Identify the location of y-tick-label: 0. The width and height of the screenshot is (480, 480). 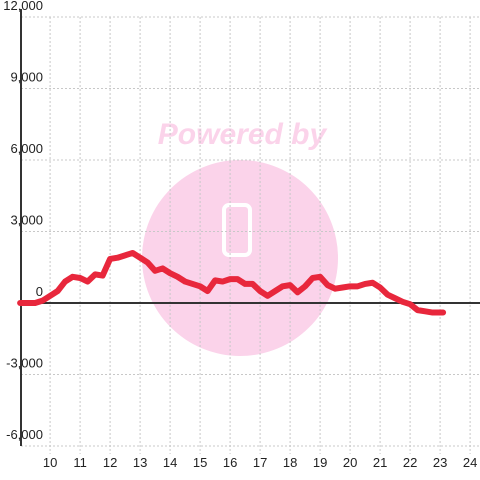
(39, 291).